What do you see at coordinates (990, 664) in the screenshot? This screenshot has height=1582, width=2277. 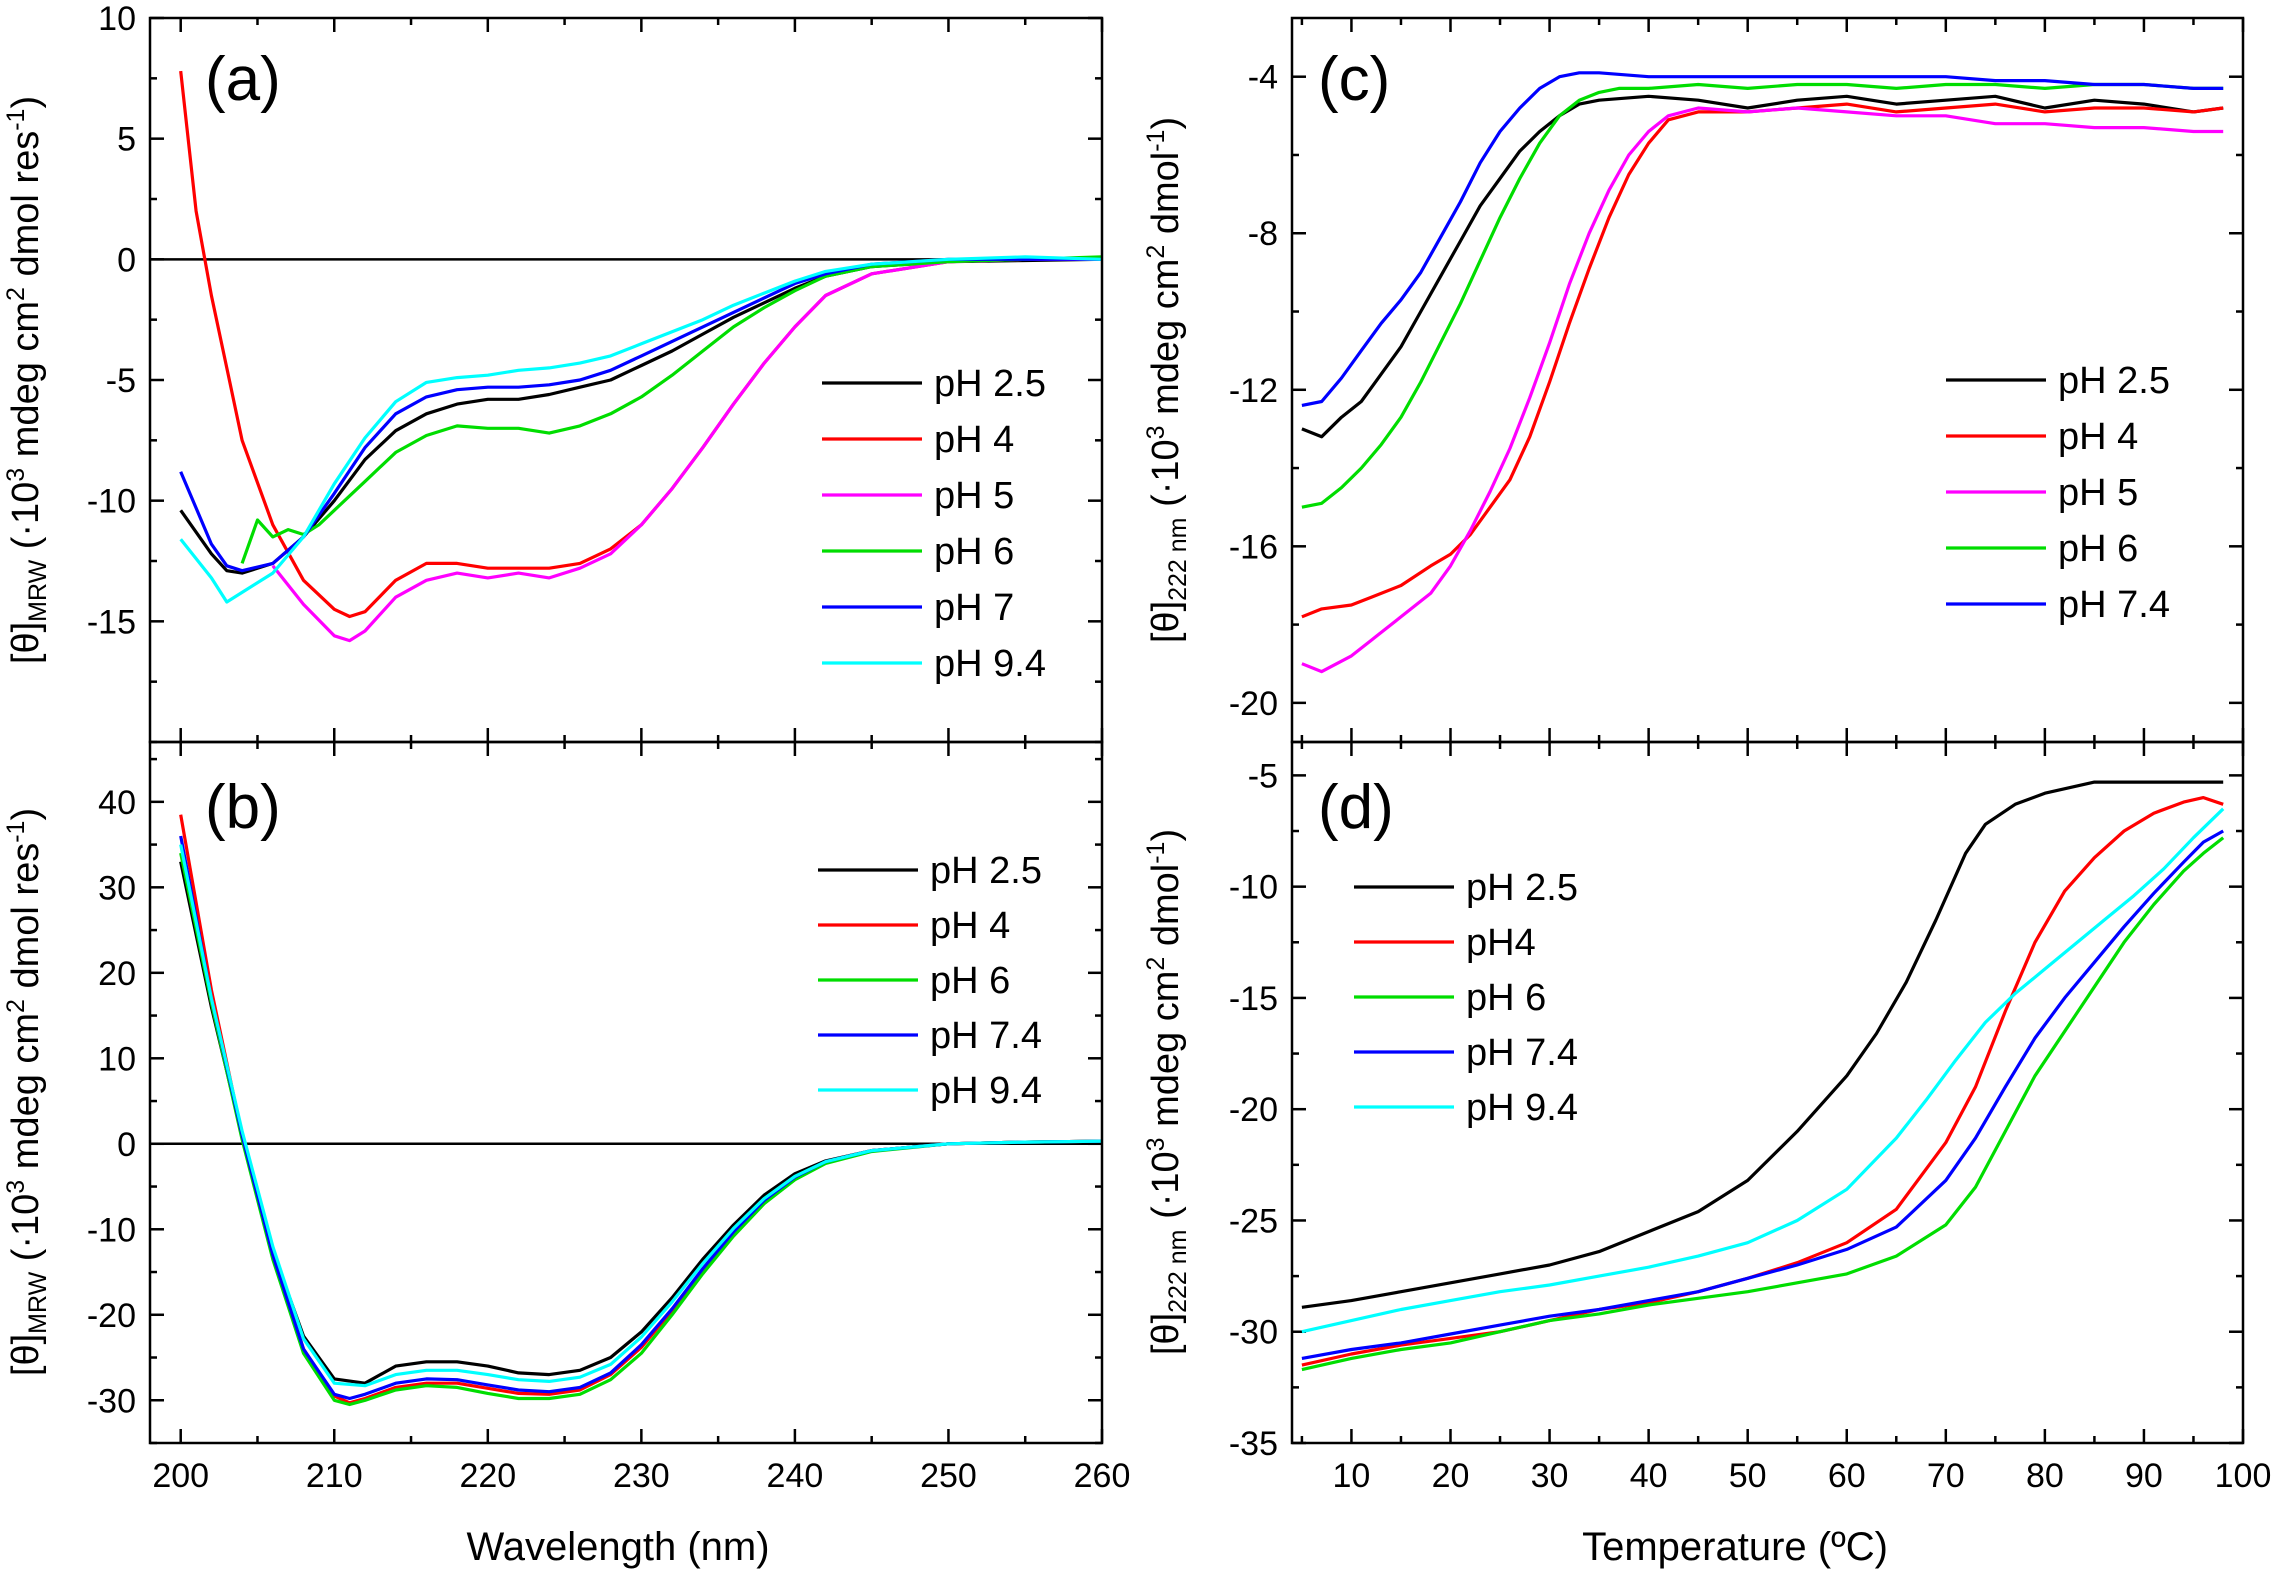 I see `legend-label: pH 9.4` at bounding box center [990, 664].